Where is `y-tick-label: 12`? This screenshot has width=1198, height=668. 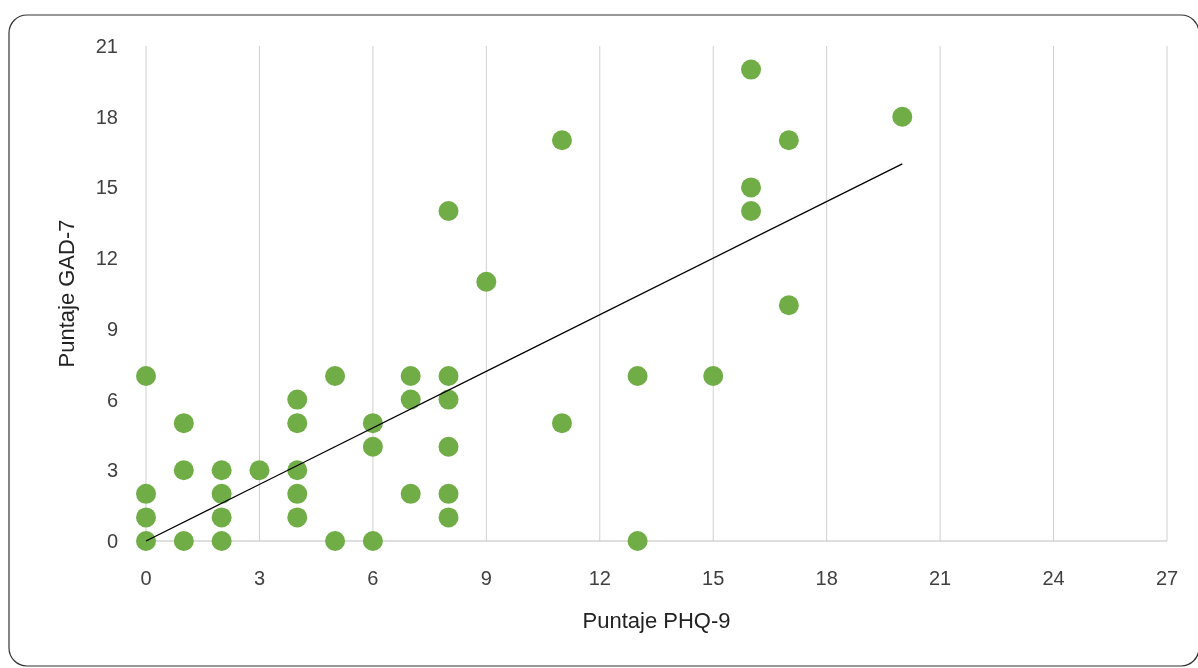 y-tick-label: 12 is located at coordinates (106, 258).